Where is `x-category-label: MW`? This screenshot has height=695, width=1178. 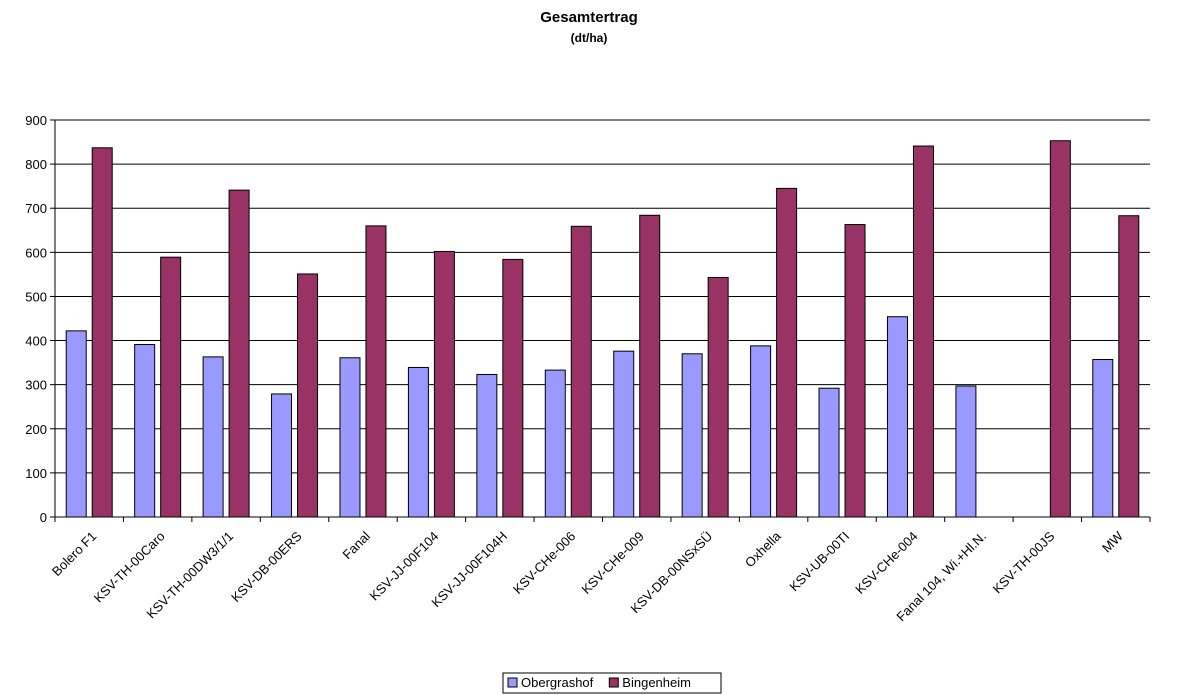 x-category-label: MW is located at coordinates (1112, 541).